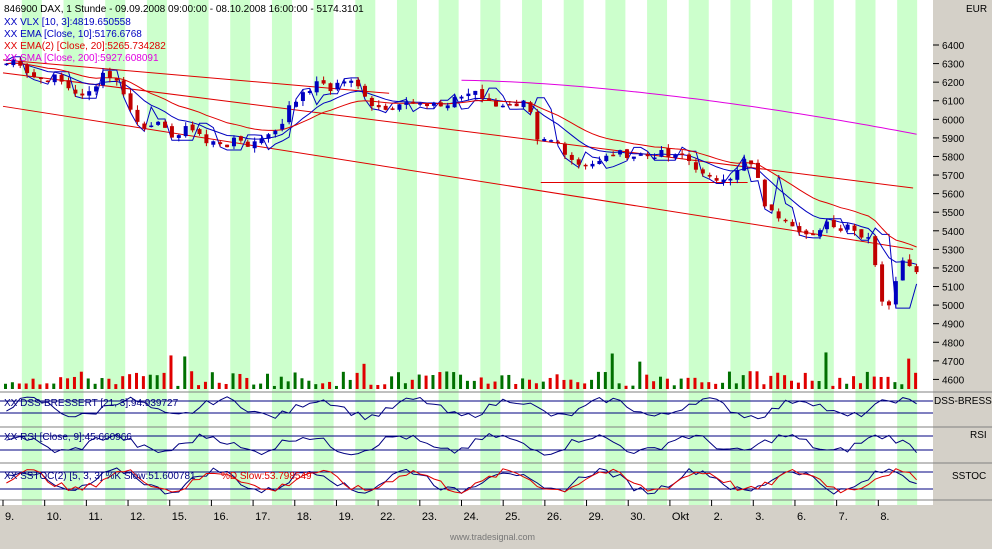 This screenshot has height=549, width=992. Describe the element at coordinates (953, 176) in the screenshot. I see `price-tick-label: 5700` at that location.